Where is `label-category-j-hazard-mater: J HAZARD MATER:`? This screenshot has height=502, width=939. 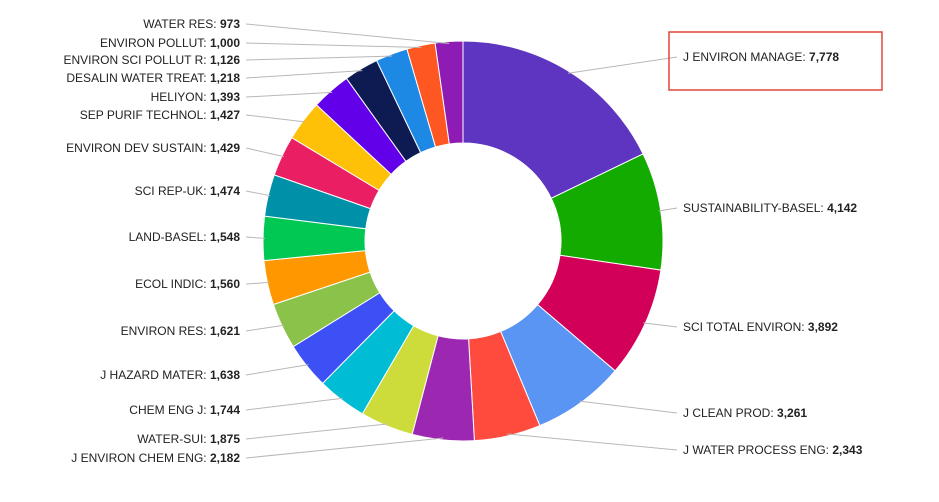
label-category-j-hazard-mater: J HAZARD MATER: is located at coordinates (155, 375).